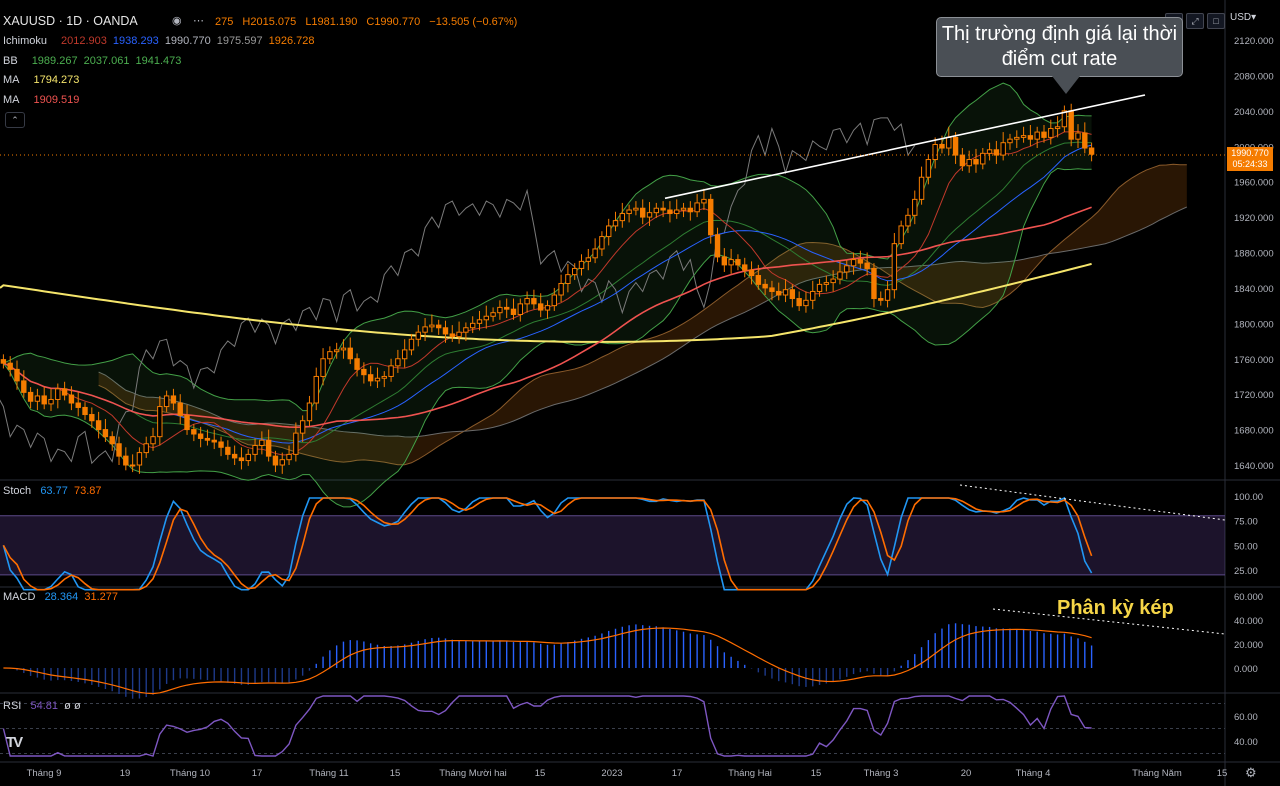 The width and height of the screenshot is (1280, 786). Describe the element at coordinates (95, 61) in the screenshot. I see `indicator-row-bb-1: BB 1989.267 2037.061 1941.473` at that location.